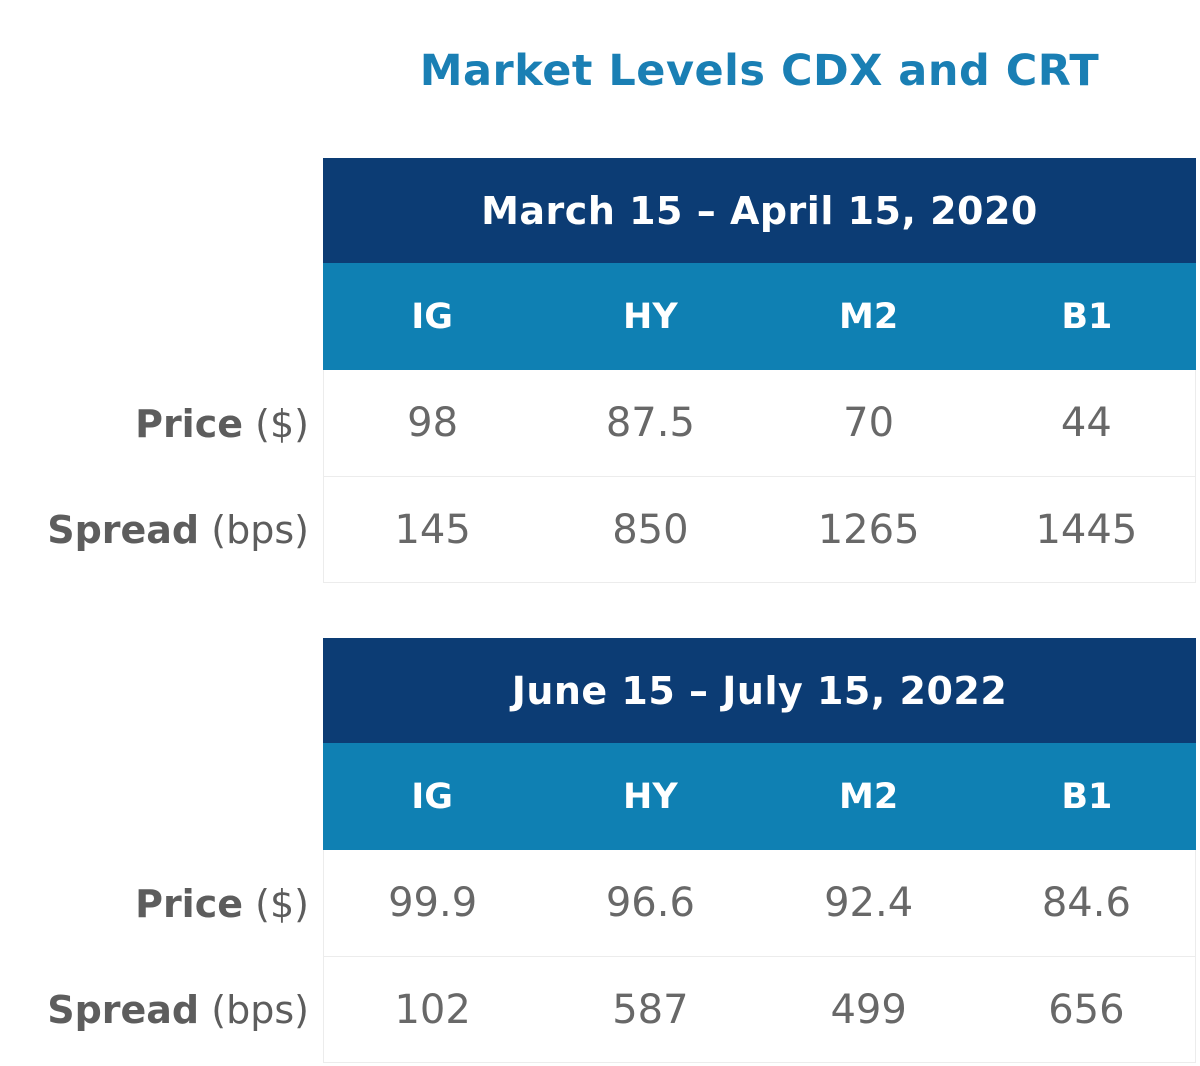  I want to click on value-cell: 850, so click(650, 530).